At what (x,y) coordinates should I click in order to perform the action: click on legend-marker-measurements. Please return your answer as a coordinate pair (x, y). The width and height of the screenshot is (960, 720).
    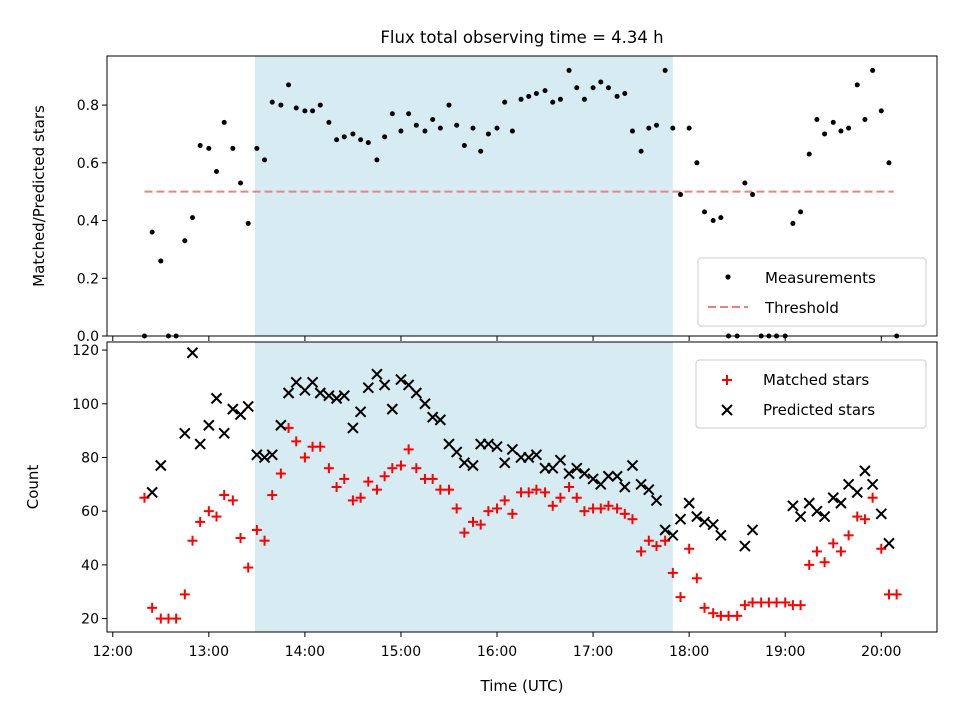
    Looking at the image, I should click on (728, 277).